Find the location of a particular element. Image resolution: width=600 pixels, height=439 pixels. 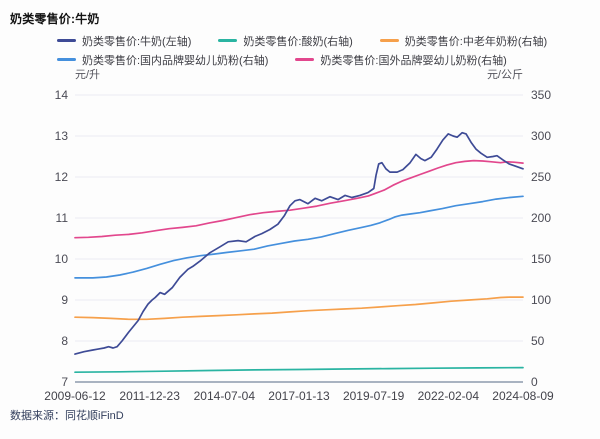

legend-label: 奶类零售价:酸奶(右轴) is located at coordinates (298, 41).